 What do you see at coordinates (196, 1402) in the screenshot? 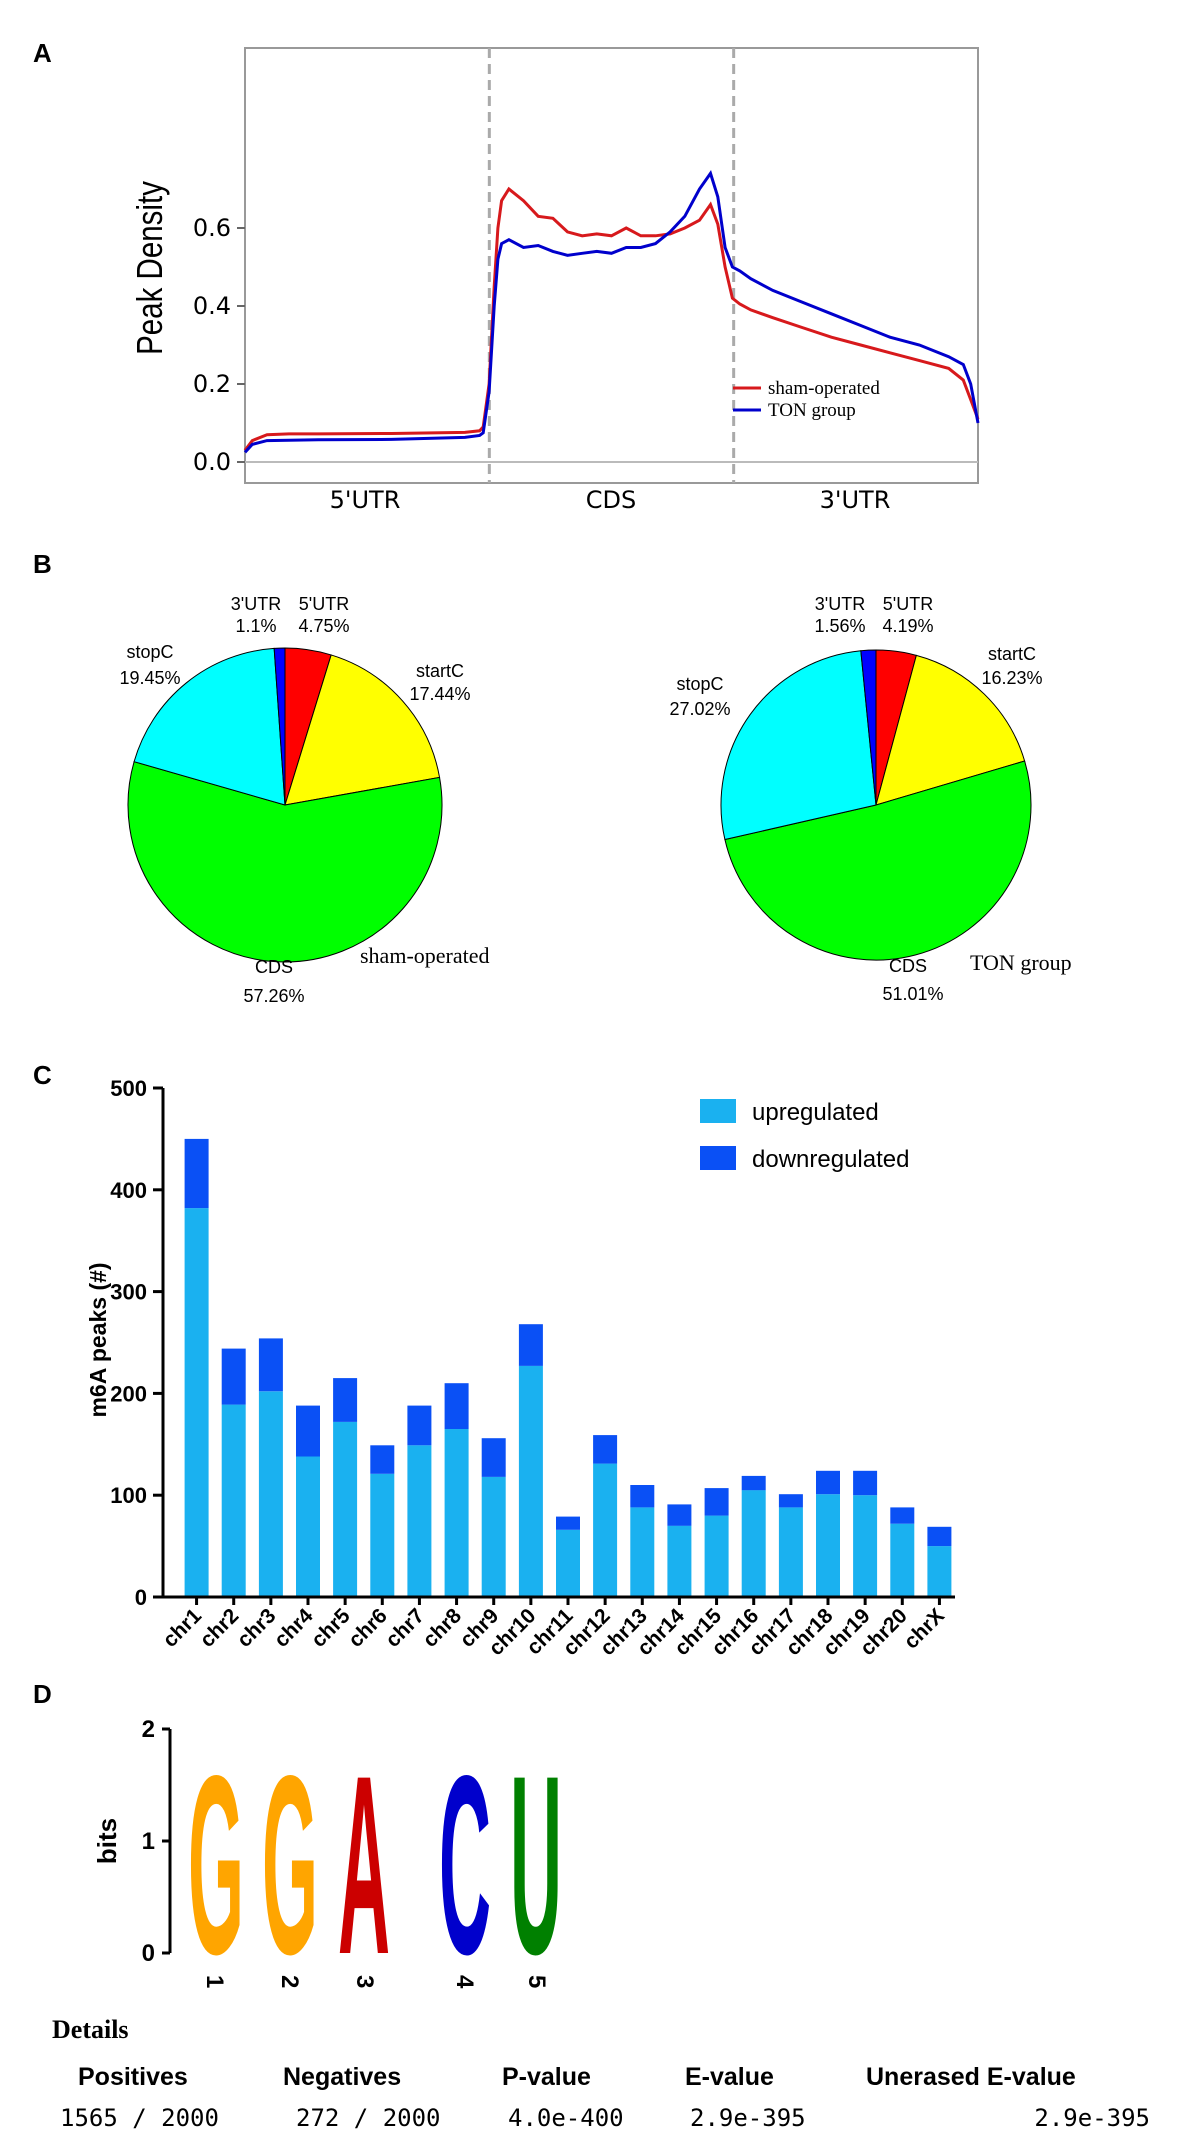
I see `bar-chr1-upregulated` at bounding box center [196, 1402].